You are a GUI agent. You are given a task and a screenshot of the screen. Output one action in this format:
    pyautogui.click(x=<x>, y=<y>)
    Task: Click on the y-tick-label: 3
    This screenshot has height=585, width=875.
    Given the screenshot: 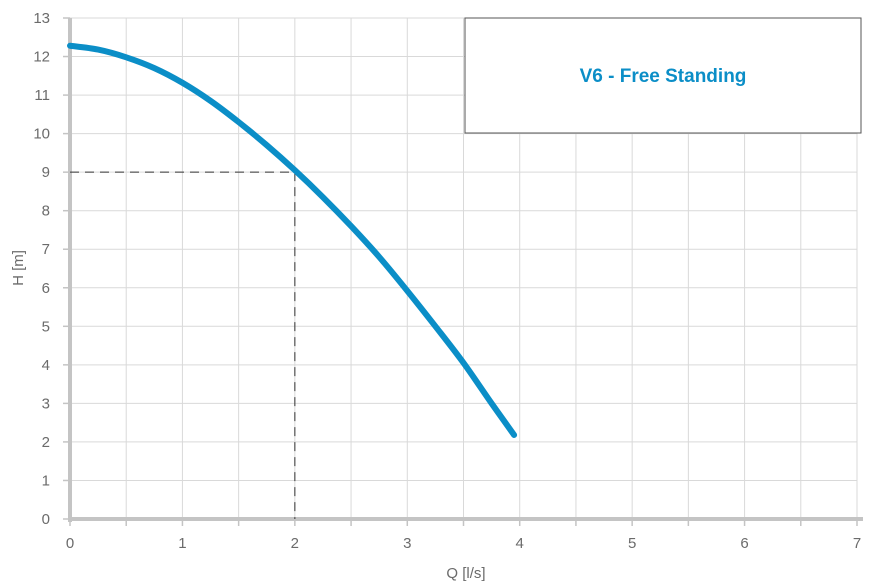 What is the action you would take?
    pyautogui.click(x=46, y=403)
    